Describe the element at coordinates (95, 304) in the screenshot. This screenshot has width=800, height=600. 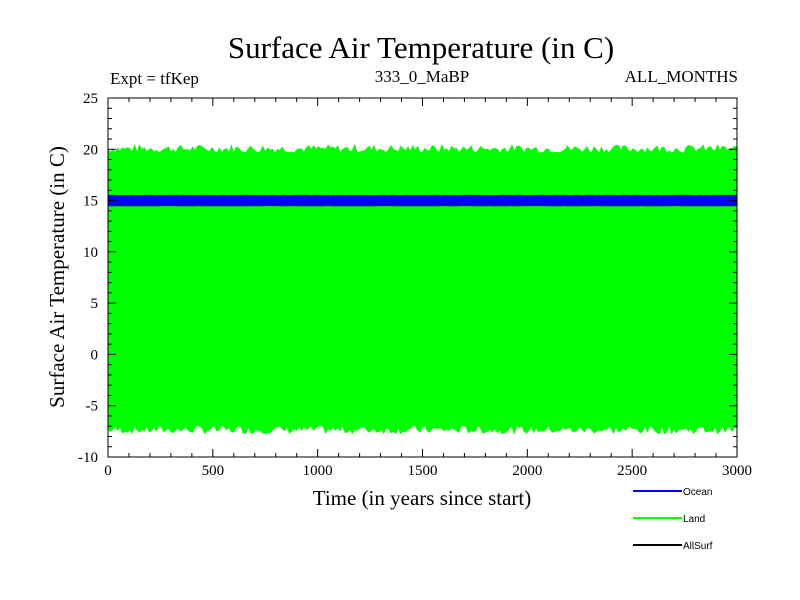
I see `y-tick-label: 5` at that location.